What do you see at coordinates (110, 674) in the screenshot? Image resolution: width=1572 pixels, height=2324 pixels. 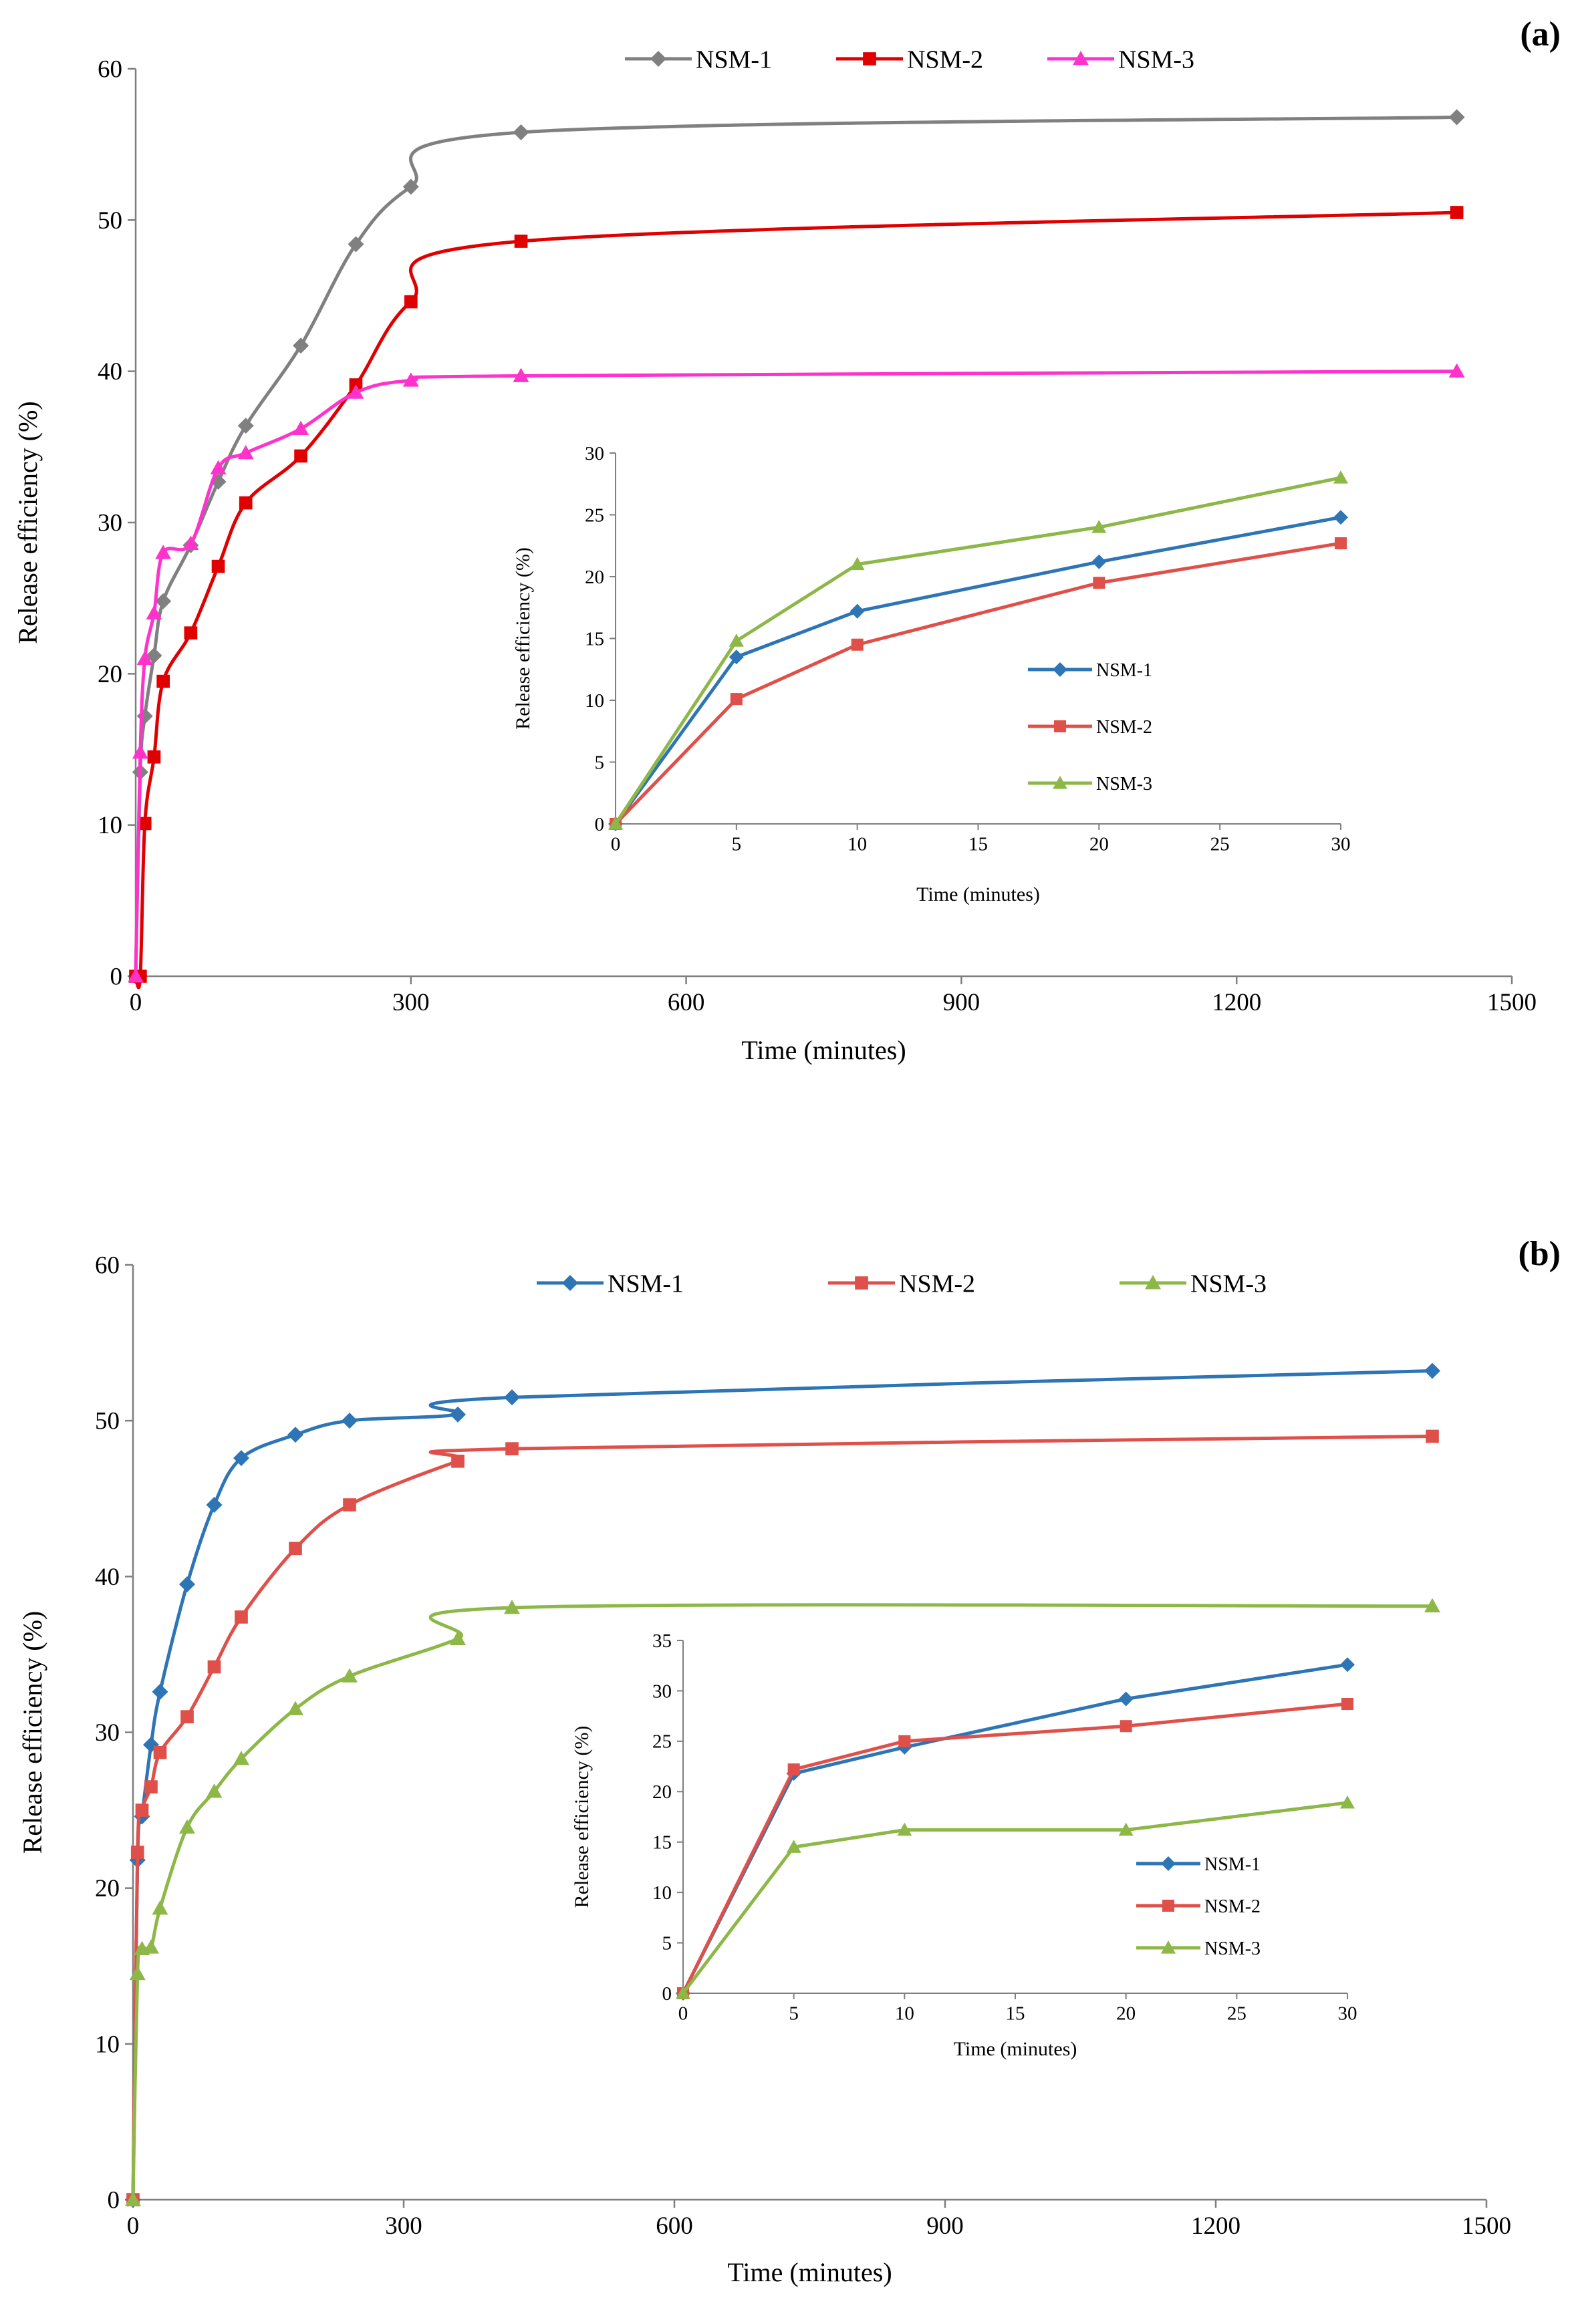 I see `y-tick-label: 20` at bounding box center [110, 674].